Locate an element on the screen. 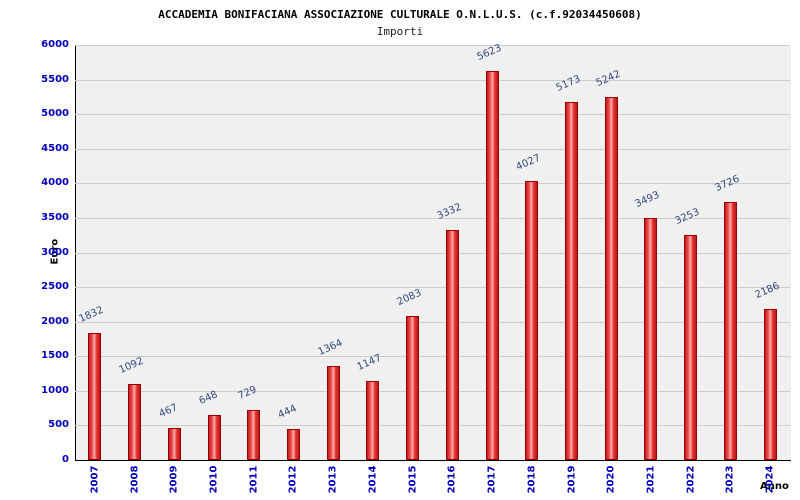 Image resolution: width=800 pixels, height=500 pixels. chart-subtitle: Importi is located at coordinates (400, 31).